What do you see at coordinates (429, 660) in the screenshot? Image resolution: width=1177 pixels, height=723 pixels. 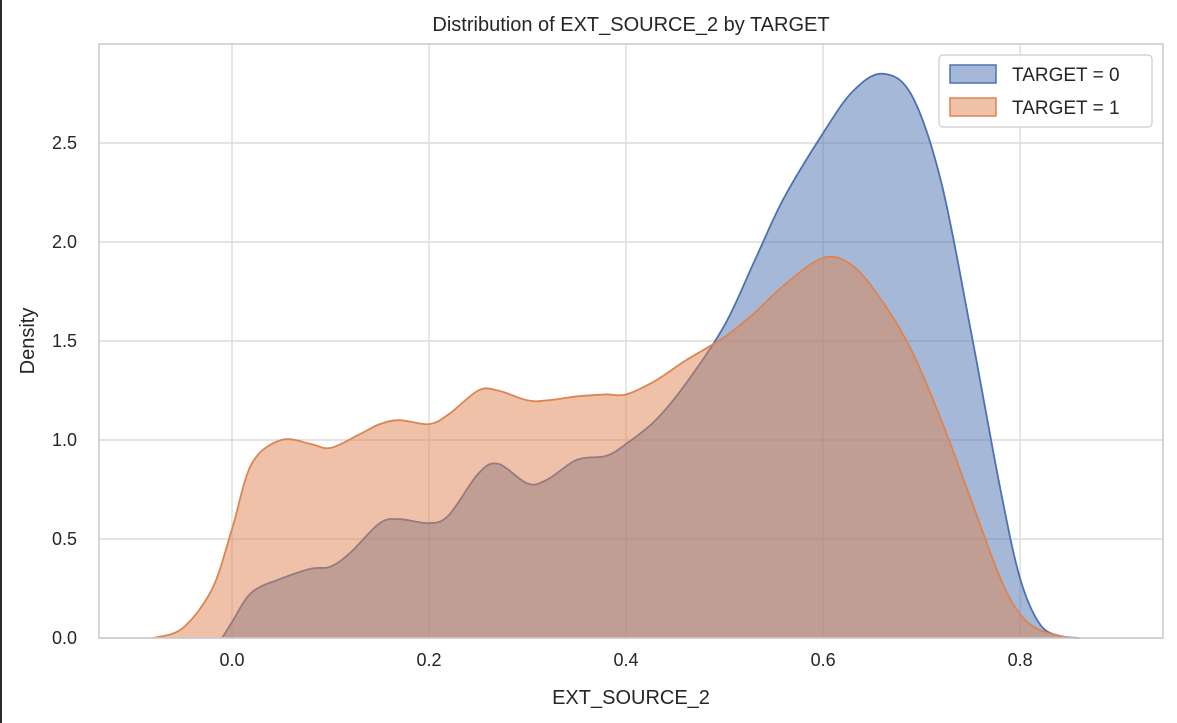 I see `x-tick-label: 0.2` at bounding box center [429, 660].